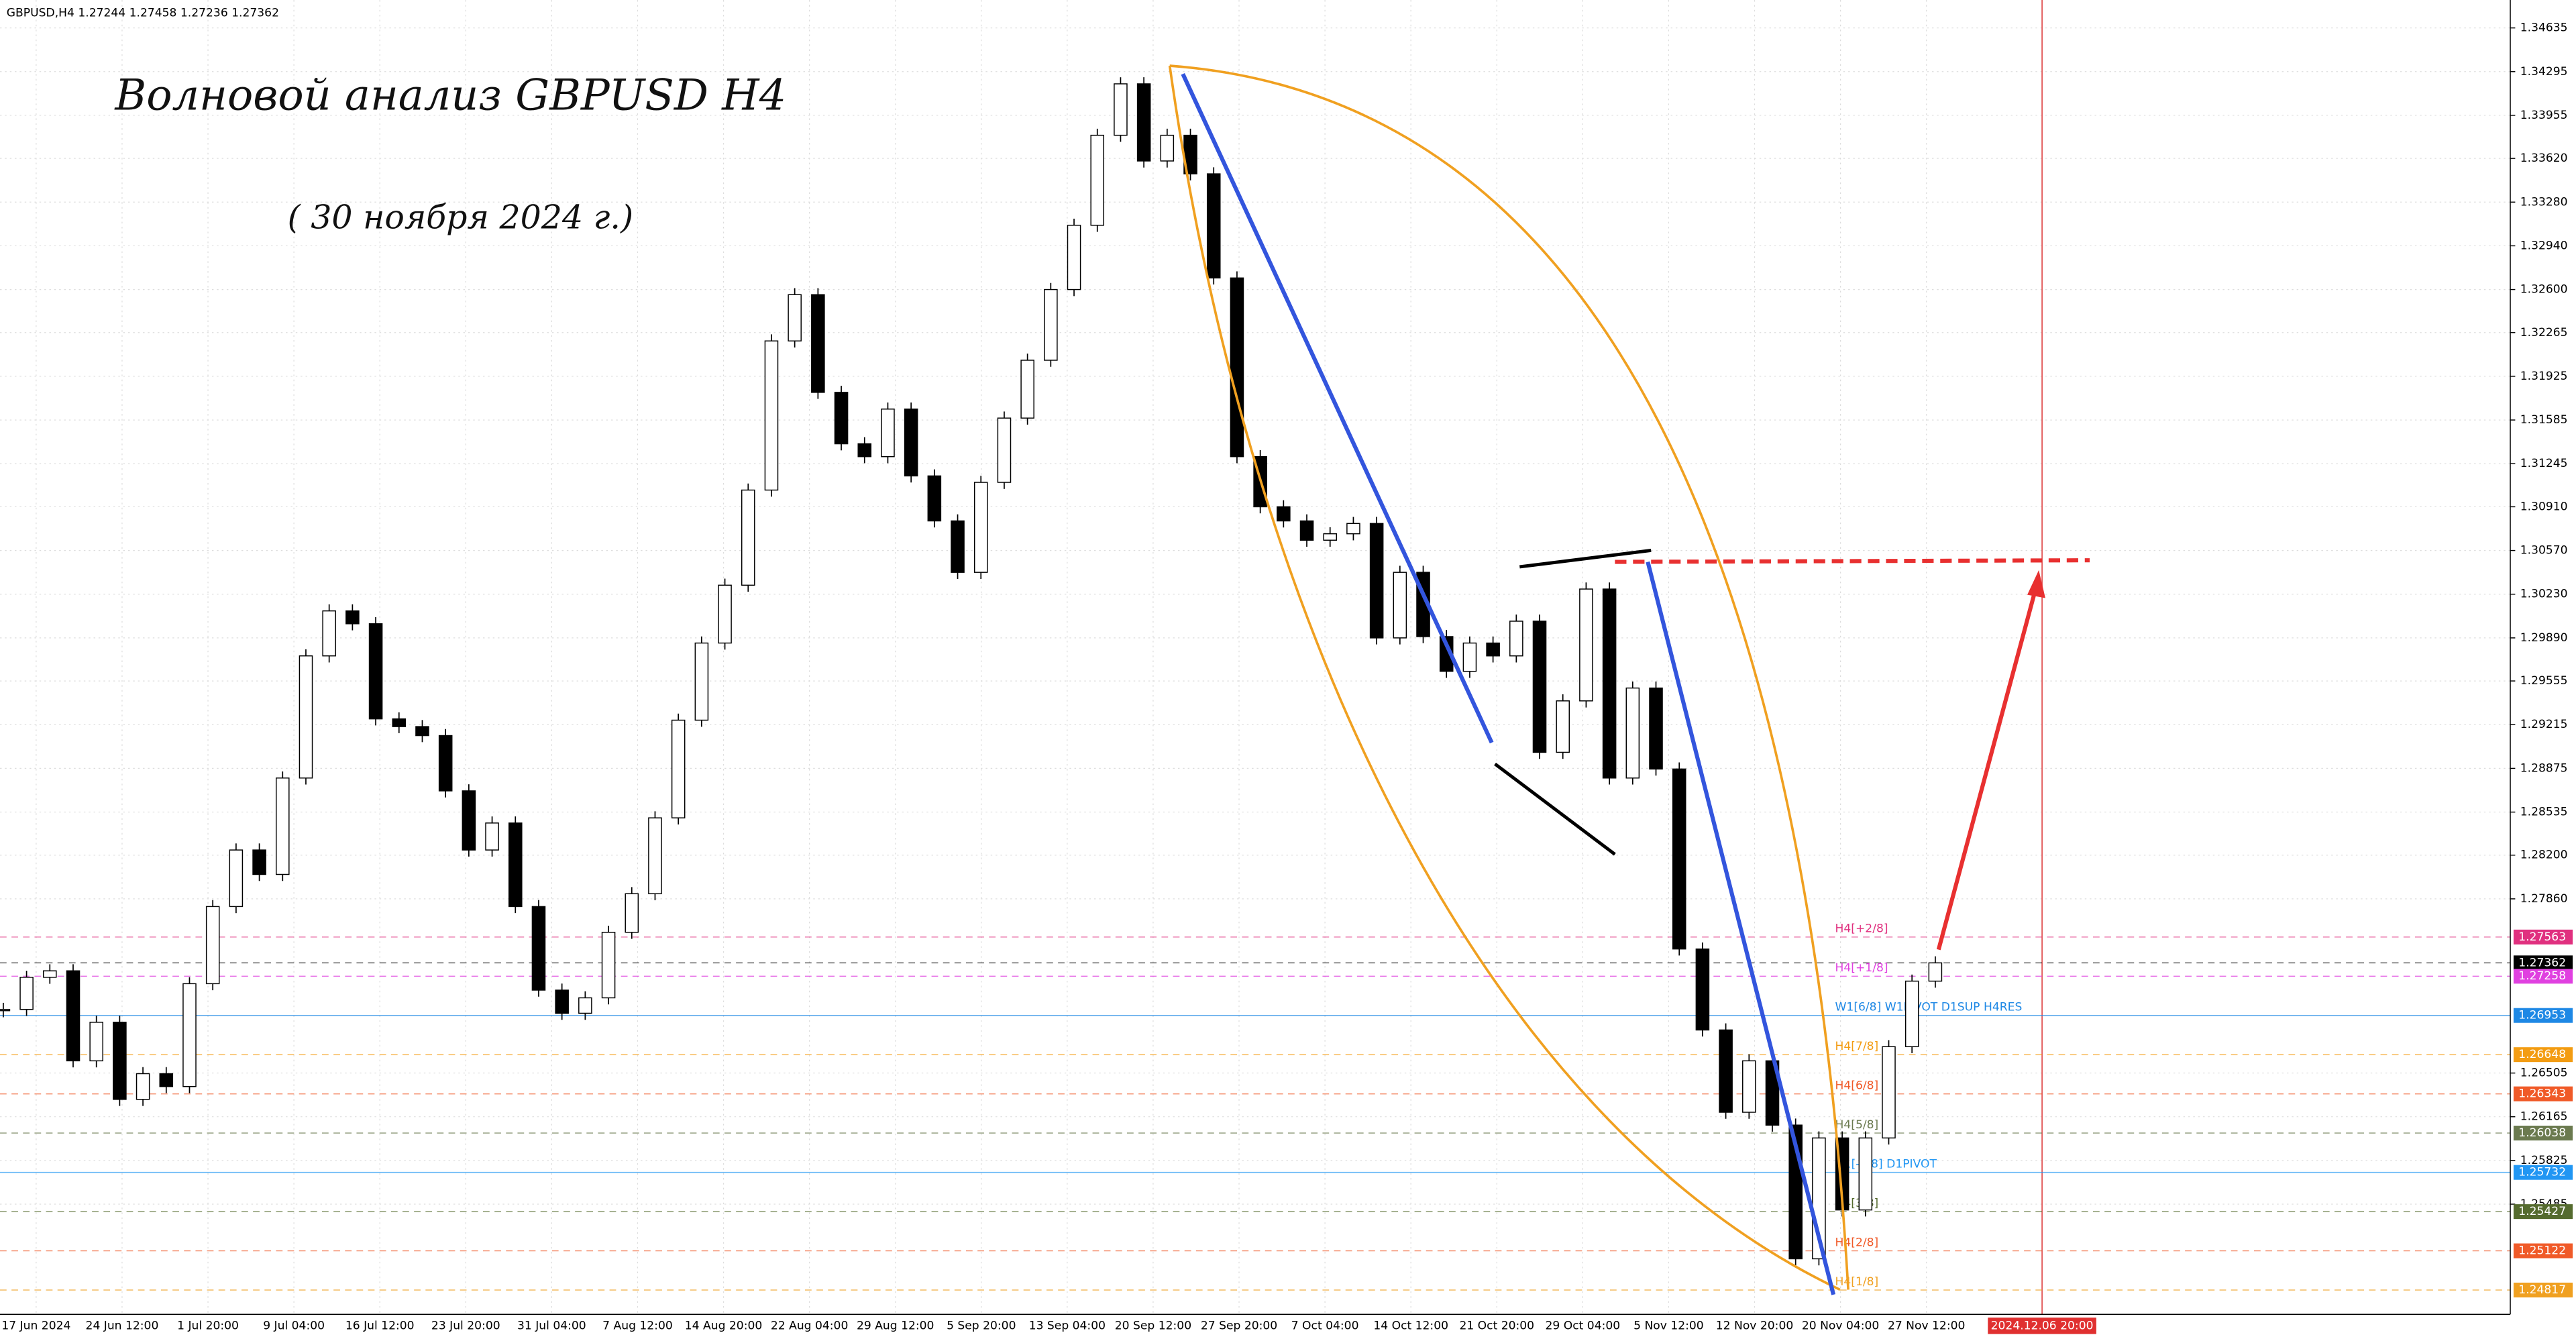  Describe the element at coordinates (122, 1325) in the screenshot. I see `x-tick-label: 24 Jun 12:00` at that location.